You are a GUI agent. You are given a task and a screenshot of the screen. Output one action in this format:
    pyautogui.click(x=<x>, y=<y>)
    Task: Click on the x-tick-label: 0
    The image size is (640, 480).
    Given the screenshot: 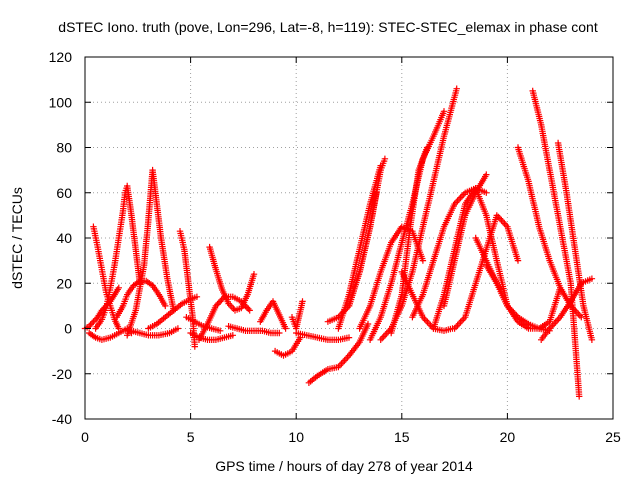 What is the action you would take?
    pyautogui.click(x=85, y=437)
    